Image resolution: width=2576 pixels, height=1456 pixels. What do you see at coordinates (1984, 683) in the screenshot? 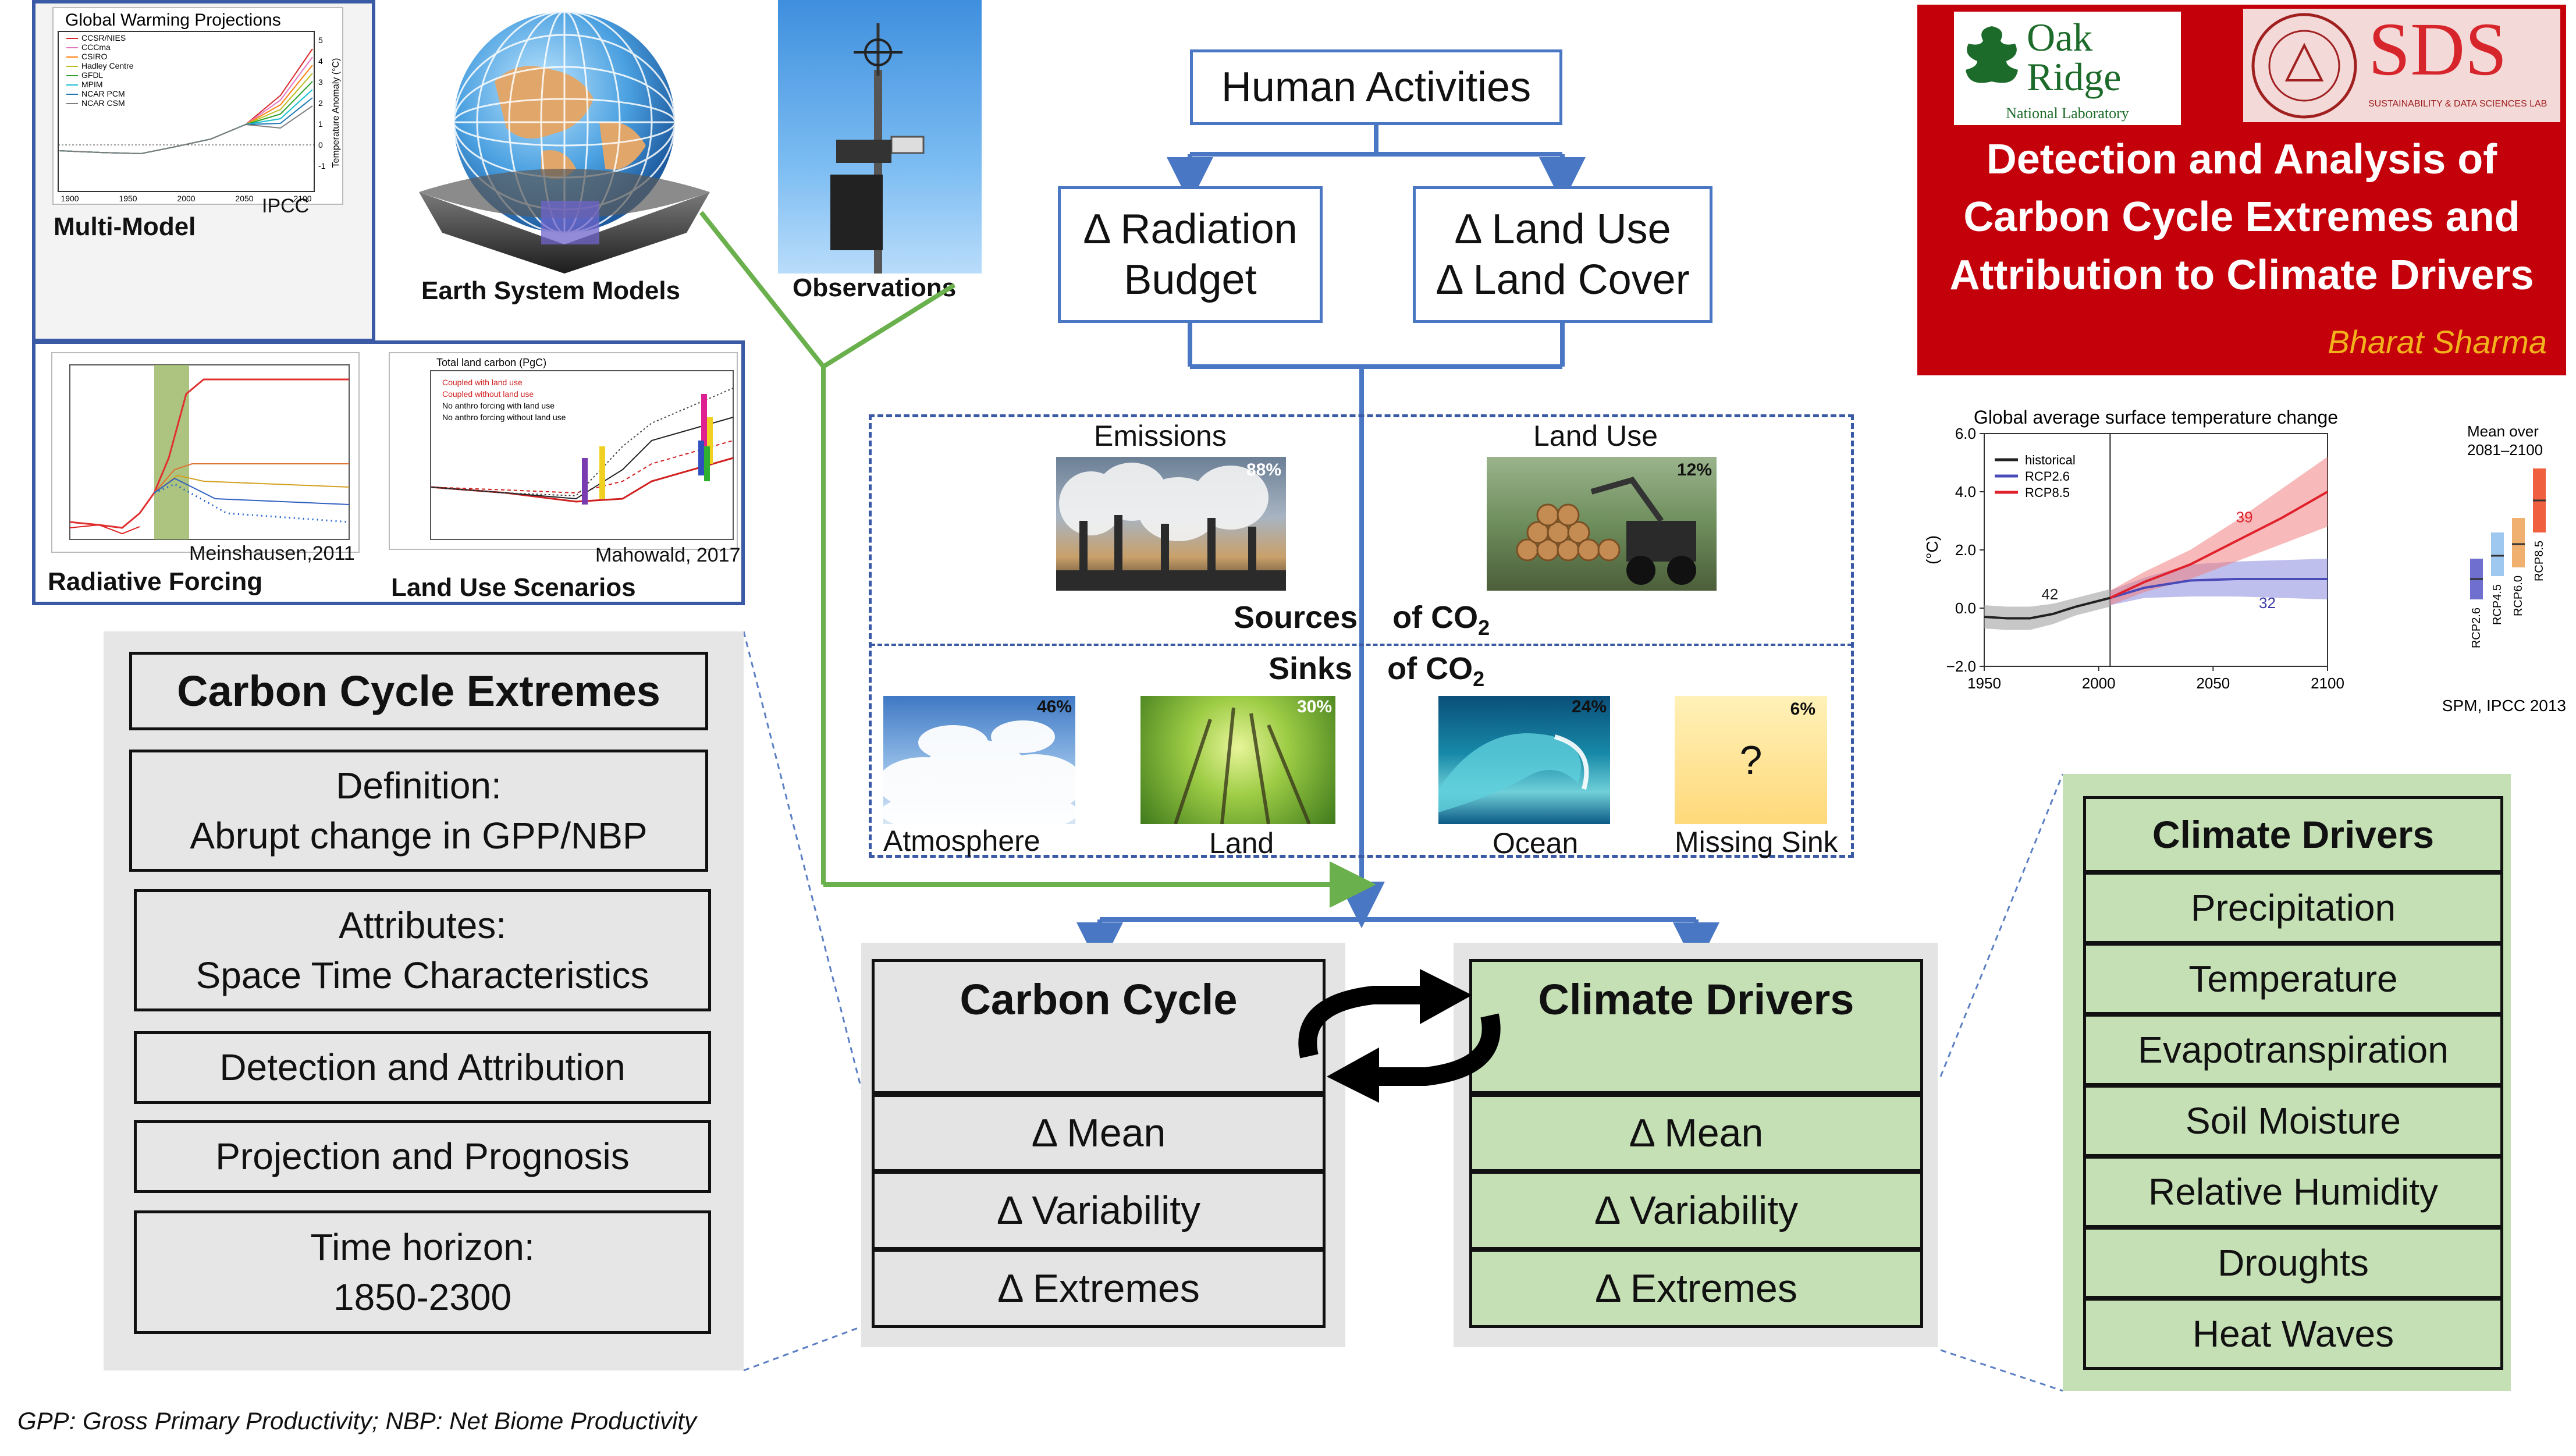
I see `x-tick-label: 1950` at bounding box center [1984, 683].